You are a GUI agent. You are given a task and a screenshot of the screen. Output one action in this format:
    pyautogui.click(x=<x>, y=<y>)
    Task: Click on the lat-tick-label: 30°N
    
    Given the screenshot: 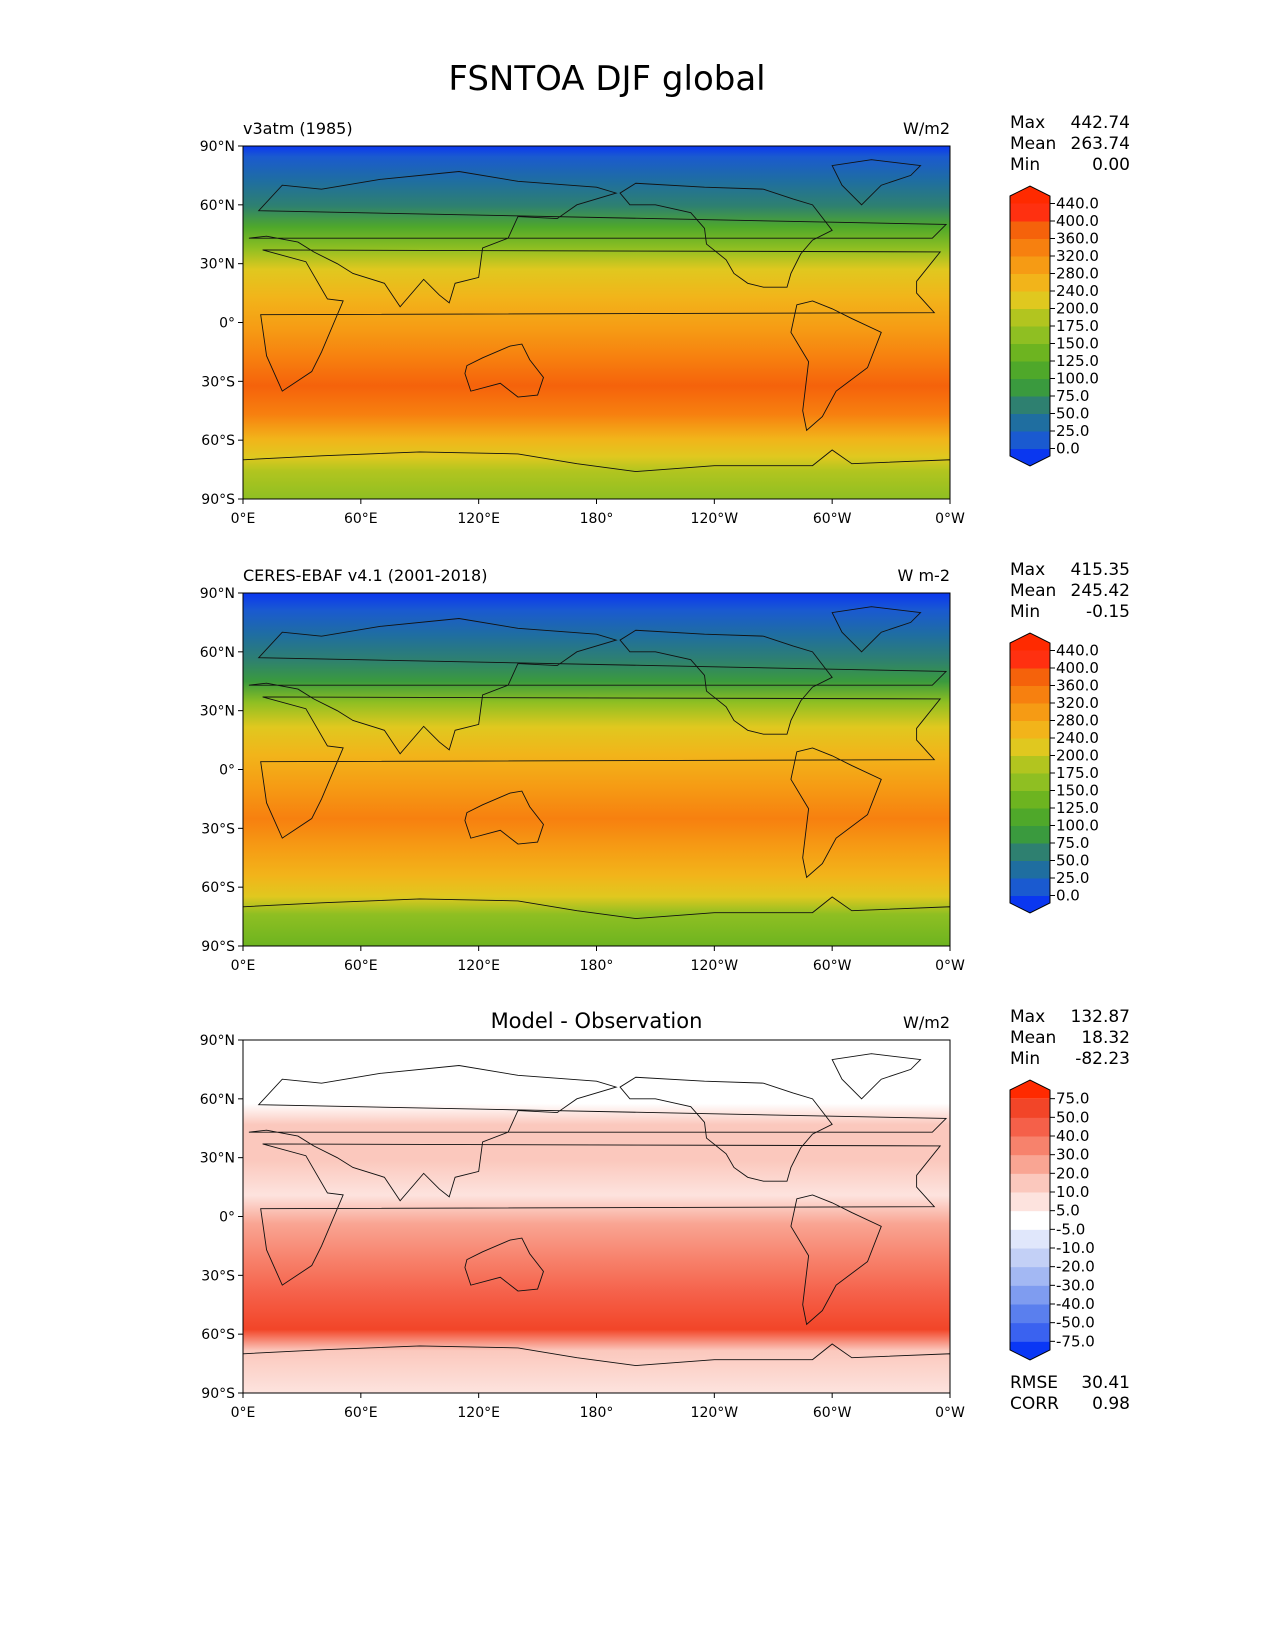 What is the action you would take?
    pyautogui.click(x=217, y=712)
    